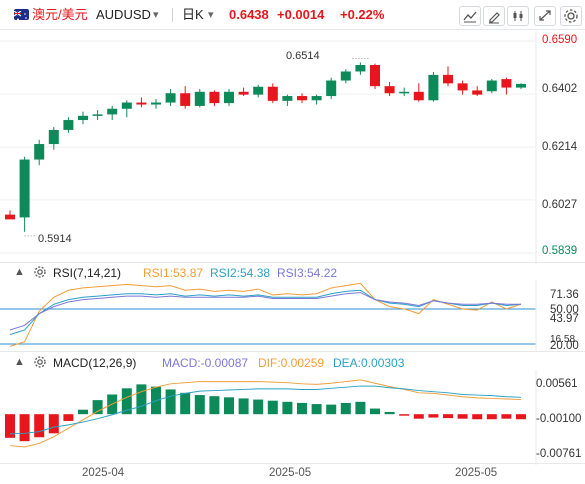 This screenshot has width=585, height=484. What do you see at coordinates (103, 473) in the screenshot?
I see `x-axis-tick: 2025-04` at bounding box center [103, 473].